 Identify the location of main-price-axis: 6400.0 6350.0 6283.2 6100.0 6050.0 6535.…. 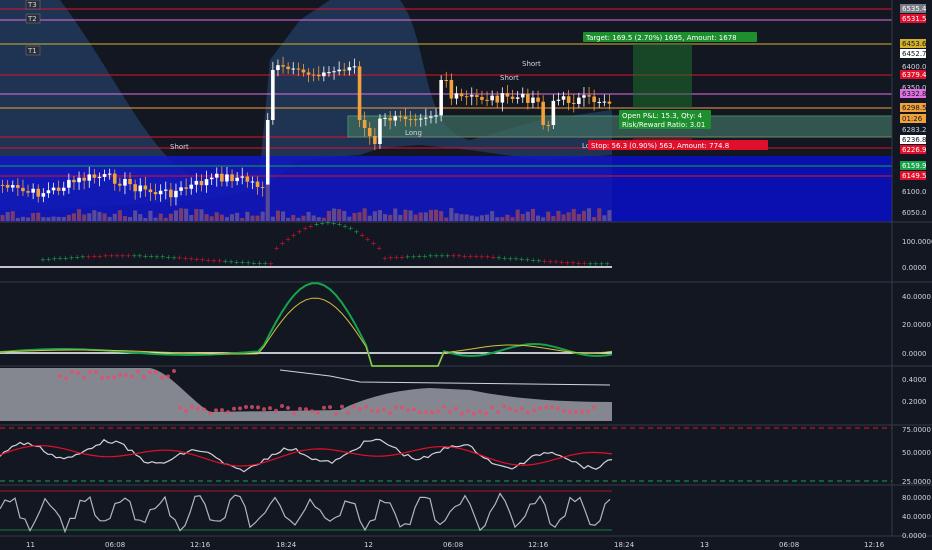
(913, 110).